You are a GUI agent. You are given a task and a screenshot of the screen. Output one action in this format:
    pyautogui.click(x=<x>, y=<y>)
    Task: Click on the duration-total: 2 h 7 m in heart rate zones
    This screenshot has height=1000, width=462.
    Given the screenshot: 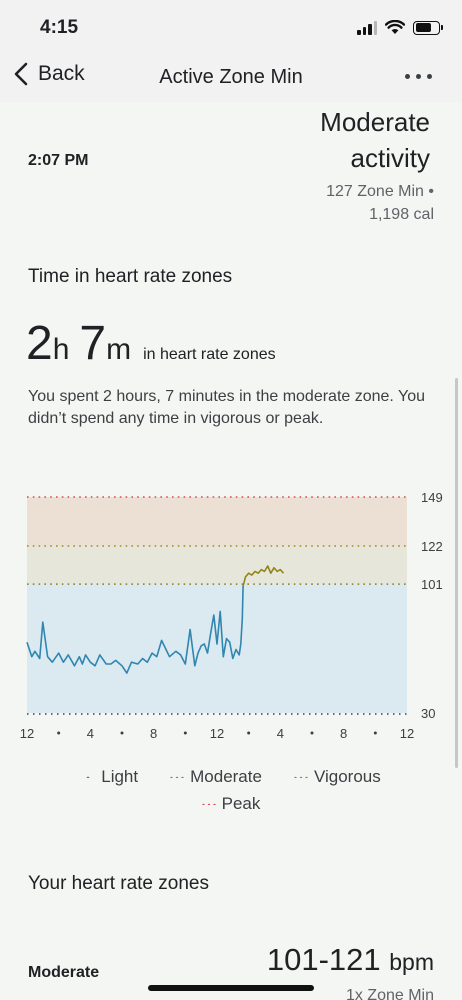 What is the action you would take?
    pyautogui.click(x=151, y=343)
    